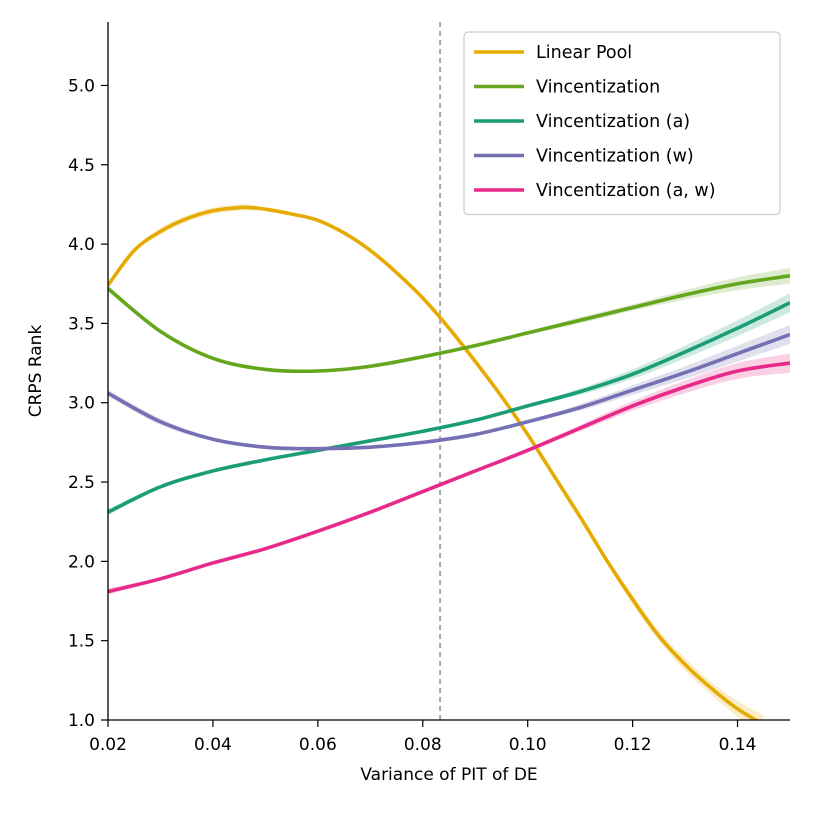 This screenshot has height=814, width=814. Describe the element at coordinates (738, 745) in the screenshot. I see `x-tick-label: 0.14` at that location.